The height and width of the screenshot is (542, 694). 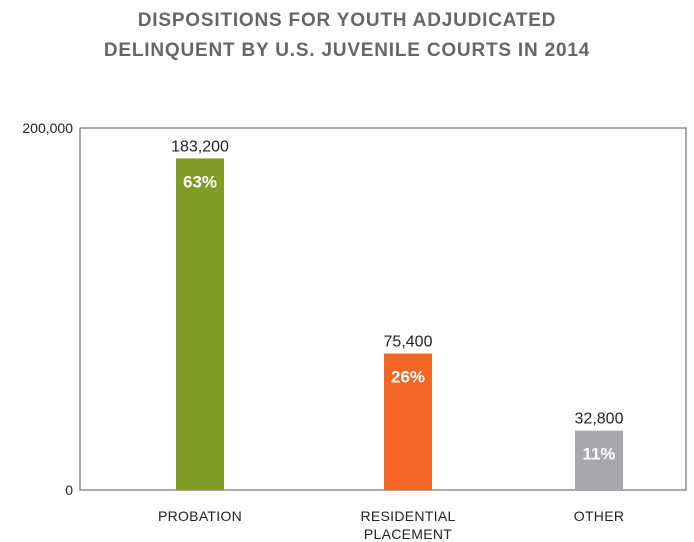 What do you see at coordinates (200, 181) in the screenshot?
I see `bar-percent-label: 63%` at bounding box center [200, 181].